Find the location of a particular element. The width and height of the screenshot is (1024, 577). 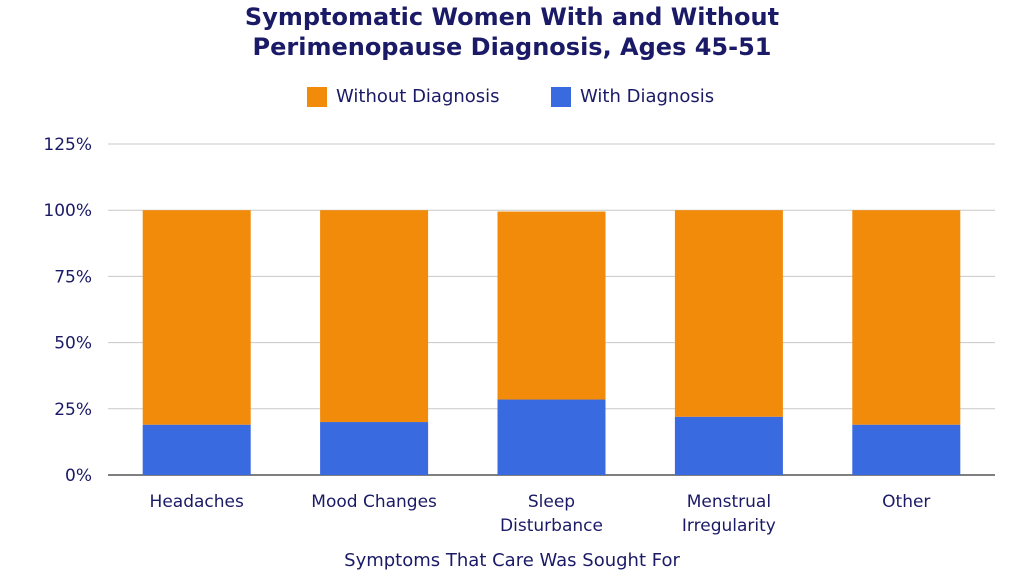

x-axis-label: Symptoms That Care Was Sought For is located at coordinates (512, 560).